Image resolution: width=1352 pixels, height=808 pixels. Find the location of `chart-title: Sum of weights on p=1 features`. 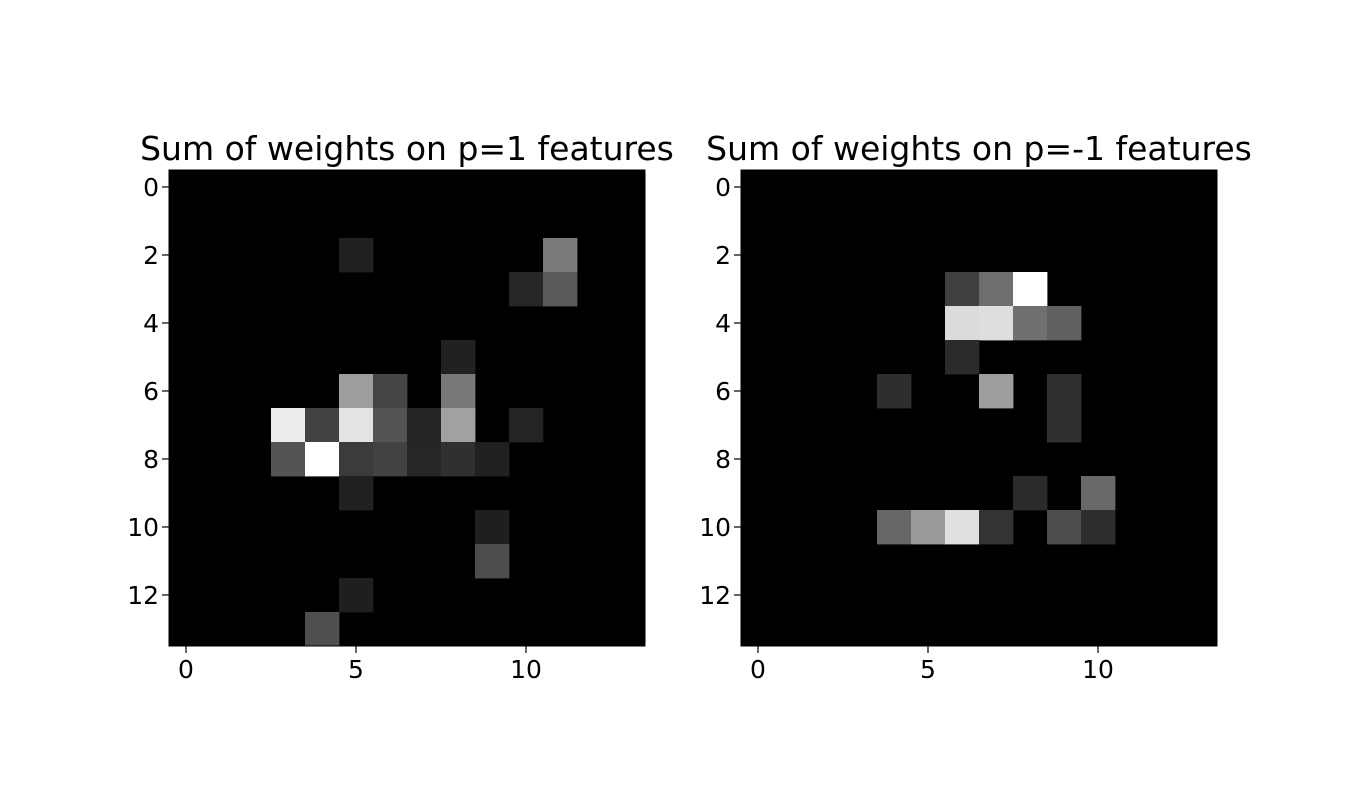

chart-title: Sum of weights on p=1 features is located at coordinates (407, 148).